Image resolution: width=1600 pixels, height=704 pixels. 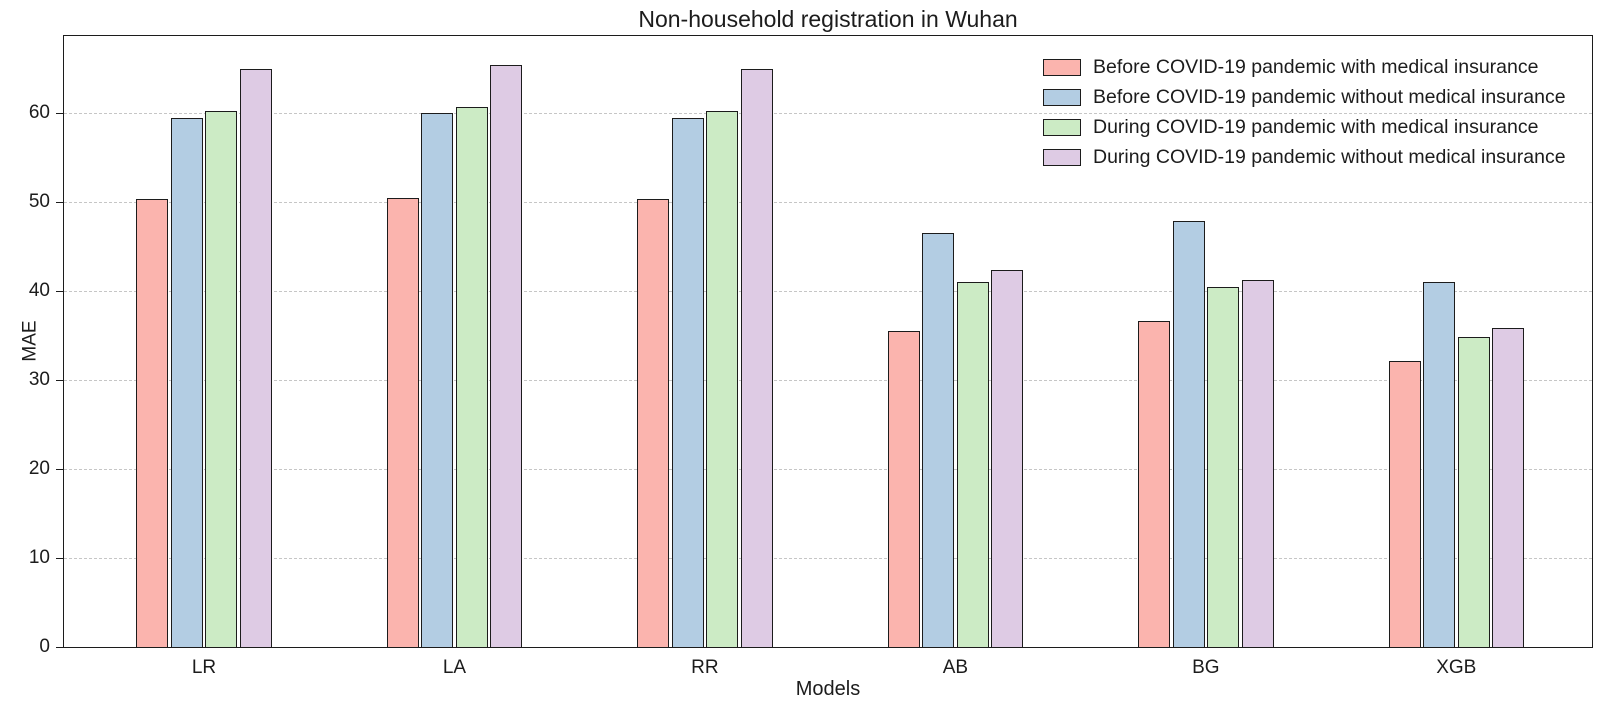 What do you see at coordinates (1188, 433) in the screenshot?
I see `bar-BG-series2` at bounding box center [1188, 433].